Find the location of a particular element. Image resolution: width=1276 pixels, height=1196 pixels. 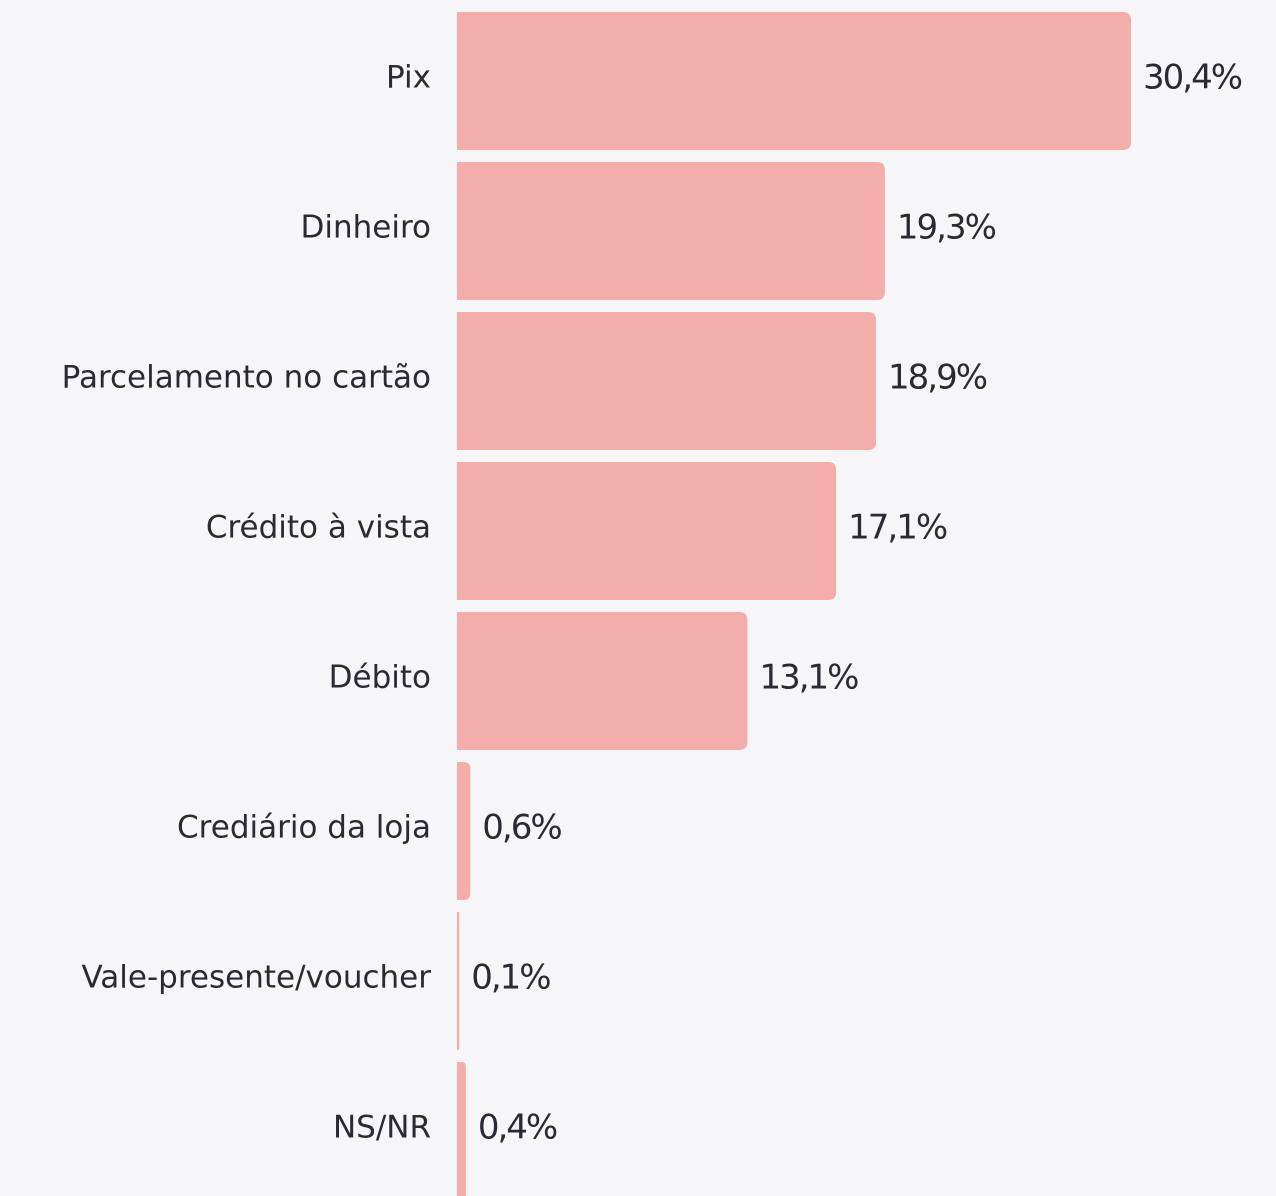

category-label: Crediário da loja is located at coordinates (304, 828).